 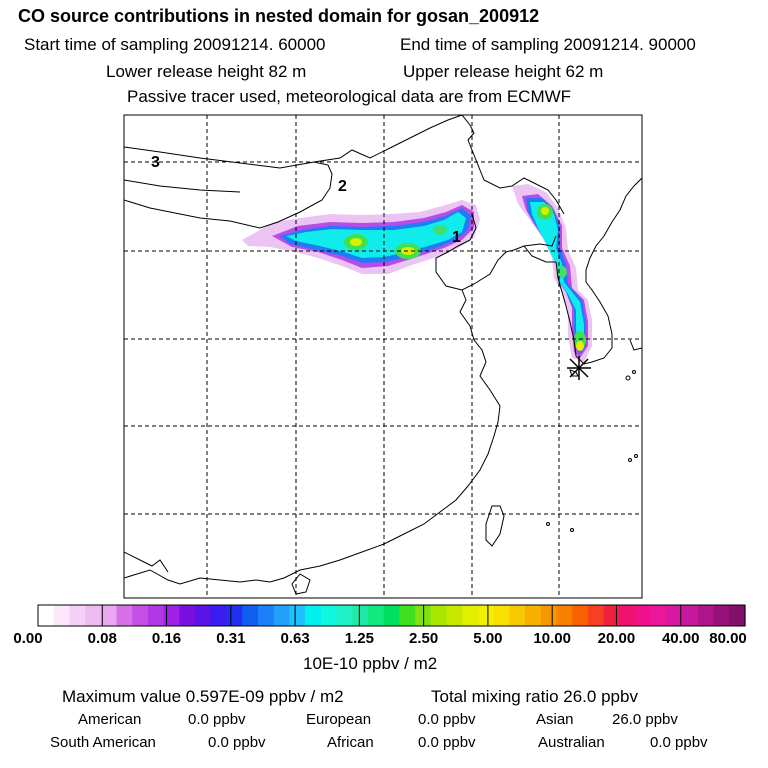 What do you see at coordinates (203, 696) in the screenshot?
I see `max-value: Maximum value 0.597E-09 ppbv / m2` at bounding box center [203, 696].